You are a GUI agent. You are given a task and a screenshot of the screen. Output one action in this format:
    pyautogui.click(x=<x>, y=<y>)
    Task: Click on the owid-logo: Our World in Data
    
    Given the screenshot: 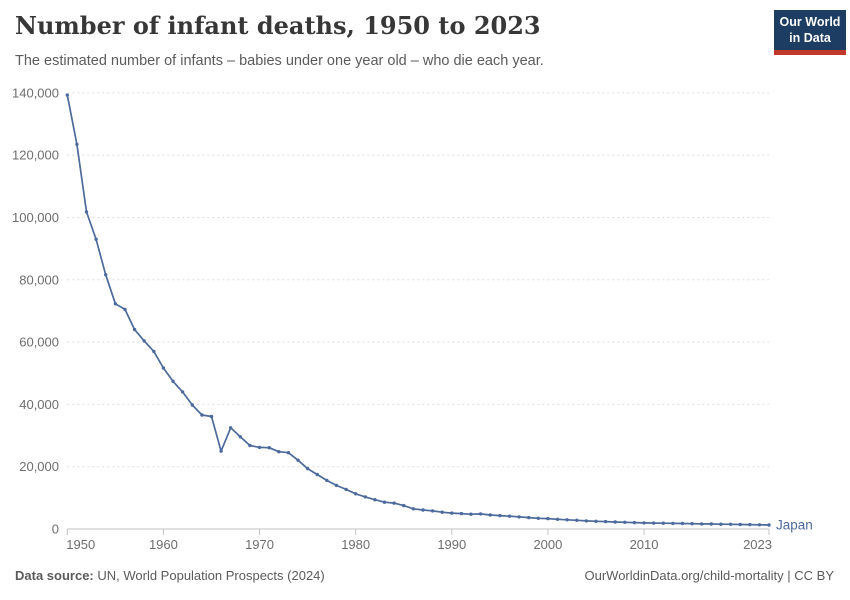 What is the action you would take?
    pyautogui.click(x=810, y=32)
    